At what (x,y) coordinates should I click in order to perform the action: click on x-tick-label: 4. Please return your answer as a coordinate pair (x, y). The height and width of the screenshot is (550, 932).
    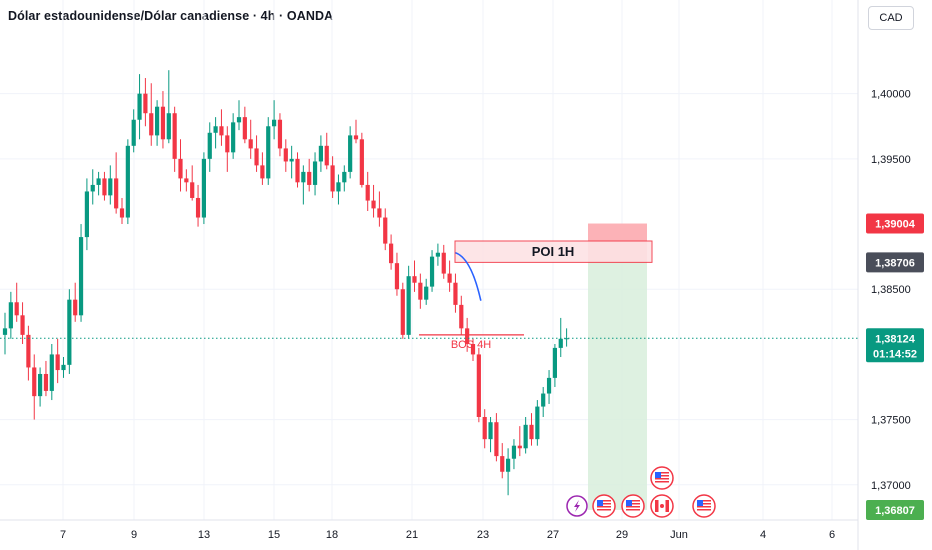
    Looking at the image, I should click on (763, 535).